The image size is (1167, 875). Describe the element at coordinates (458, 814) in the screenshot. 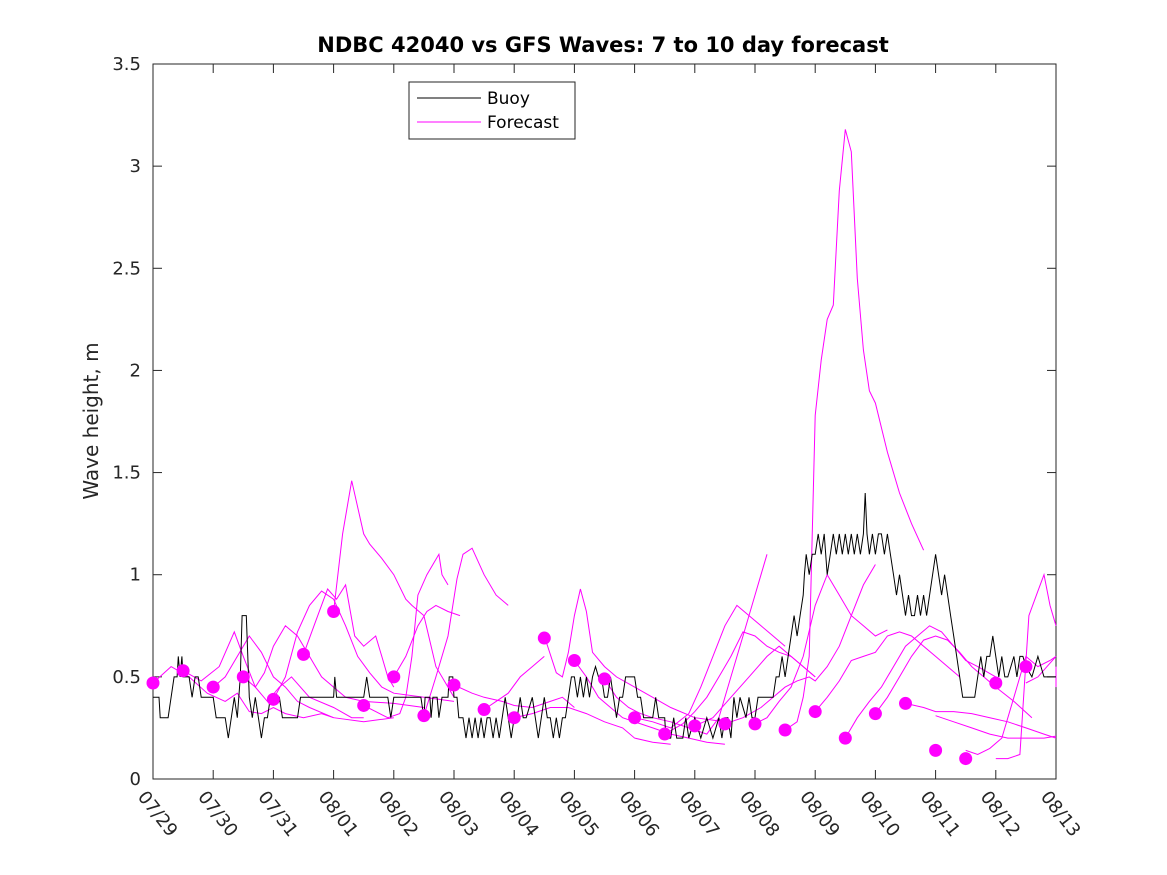

I see `x-tick-label: 08/03` at that location.